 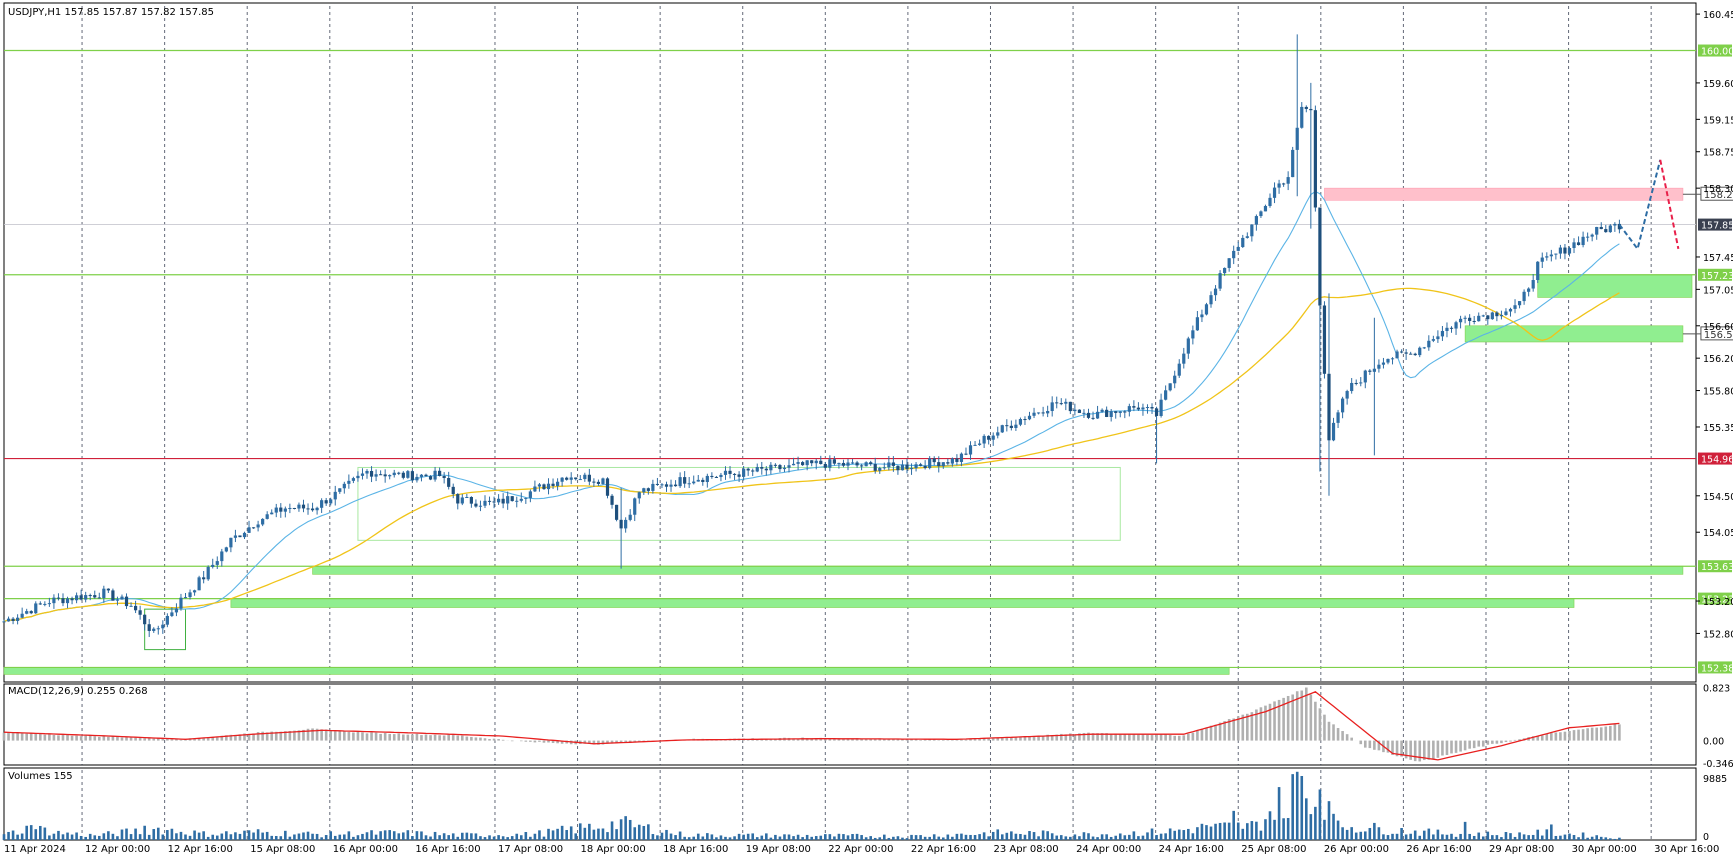 What do you see at coordinates (117, 849) in the screenshot?
I see `time-tick-label: 12 Apr 00:00` at bounding box center [117, 849].